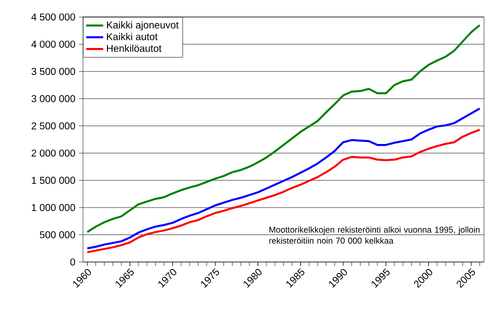 Image resolution: width=495 pixels, height=320 pixels. What do you see at coordinates (54, 98) in the screenshot?
I see `y-tick-label: 3 000 000` at bounding box center [54, 98].